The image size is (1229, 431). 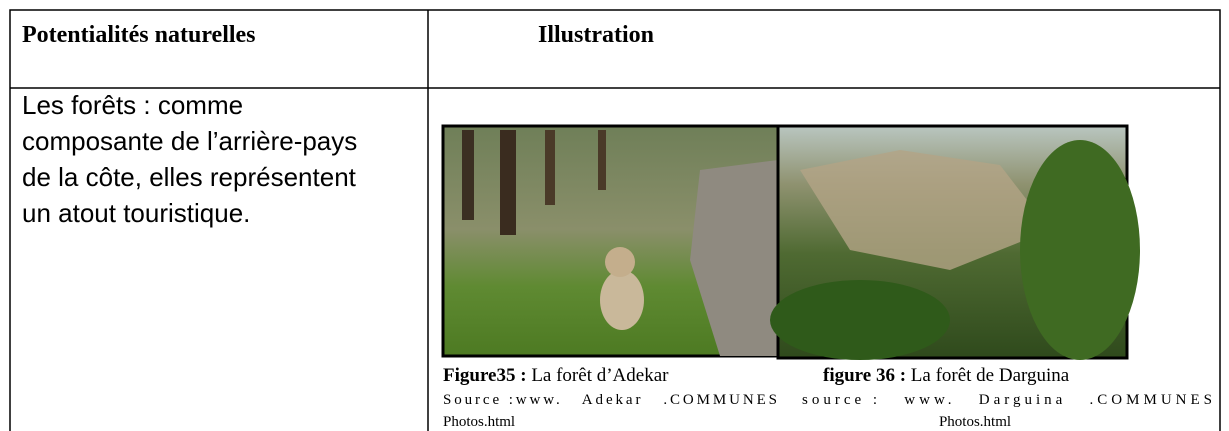 What do you see at coordinates (864, 375) in the screenshot?
I see `caption-label: figure 36 :` at bounding box center [864, 375].